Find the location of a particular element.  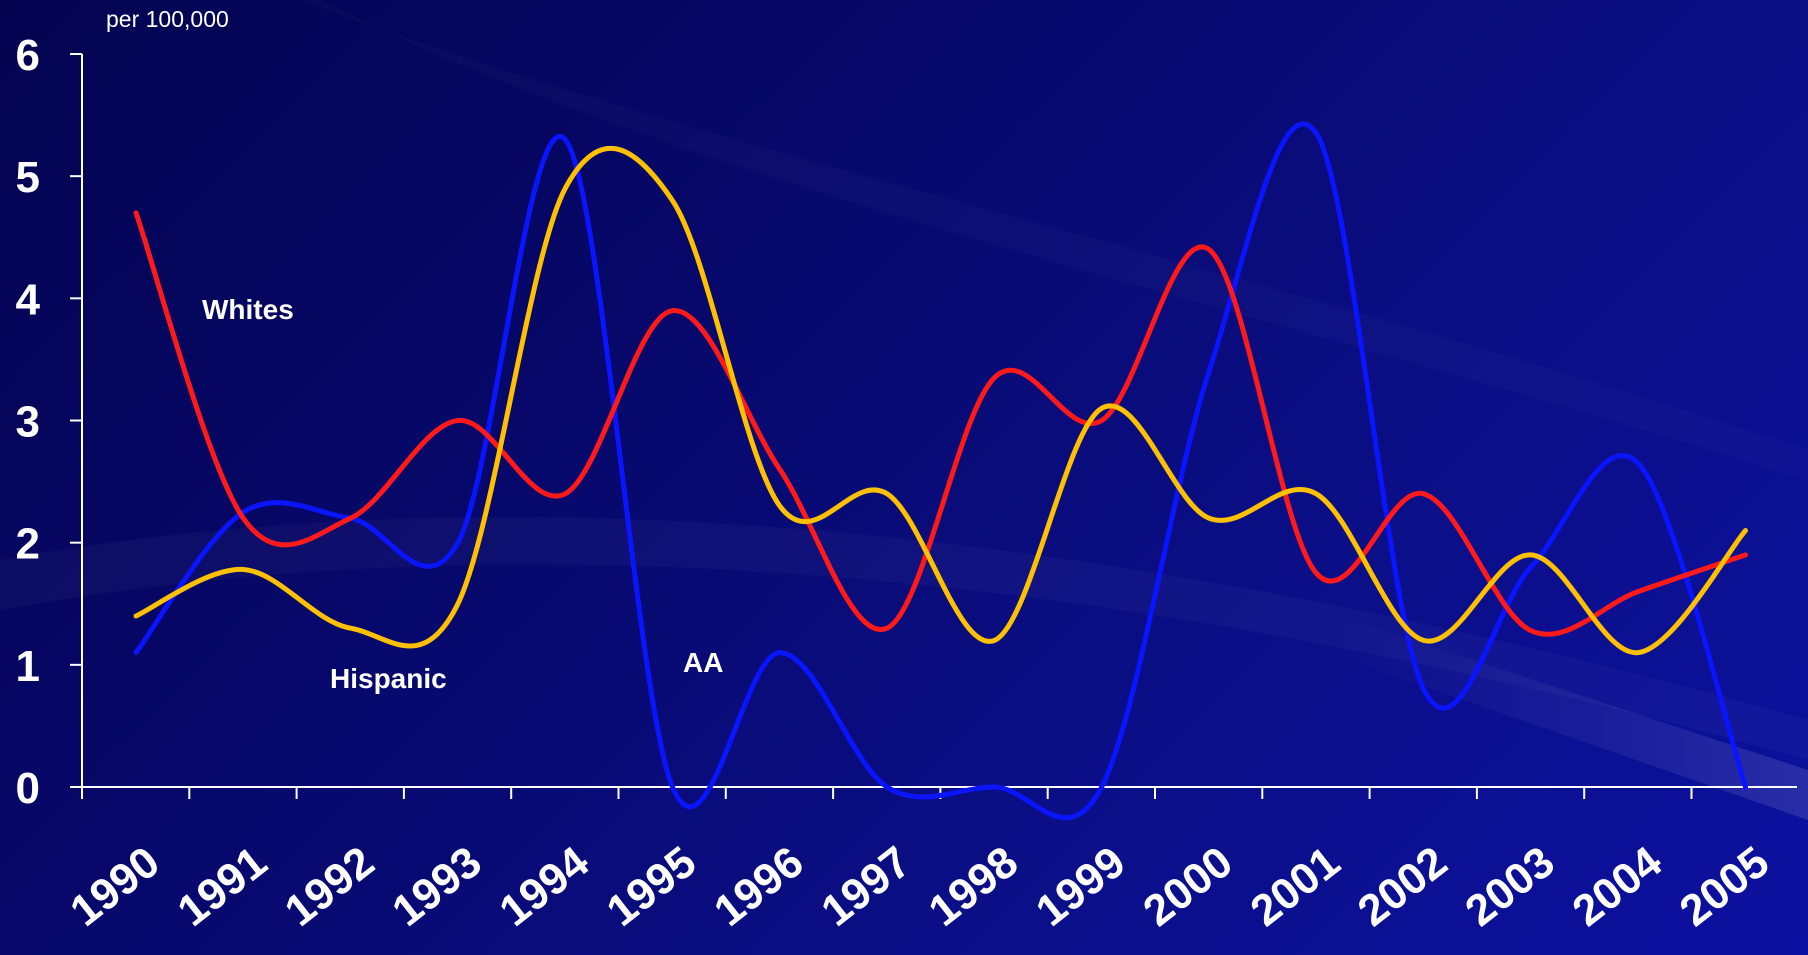

x-tick-label: 1995 is located at coordinates (651, 886).